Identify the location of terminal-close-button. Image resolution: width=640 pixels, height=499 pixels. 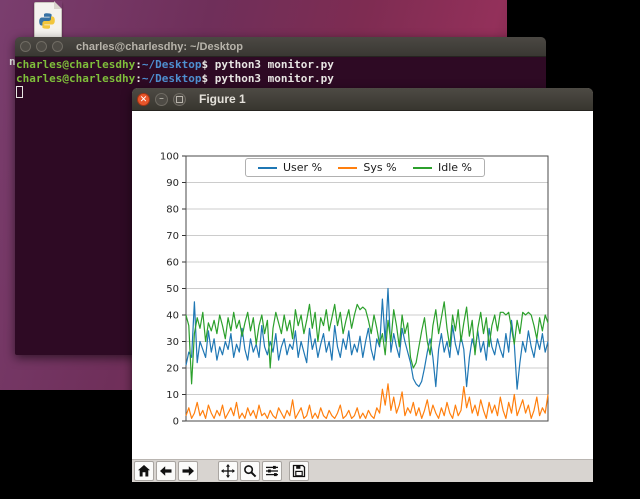
(25, 46).